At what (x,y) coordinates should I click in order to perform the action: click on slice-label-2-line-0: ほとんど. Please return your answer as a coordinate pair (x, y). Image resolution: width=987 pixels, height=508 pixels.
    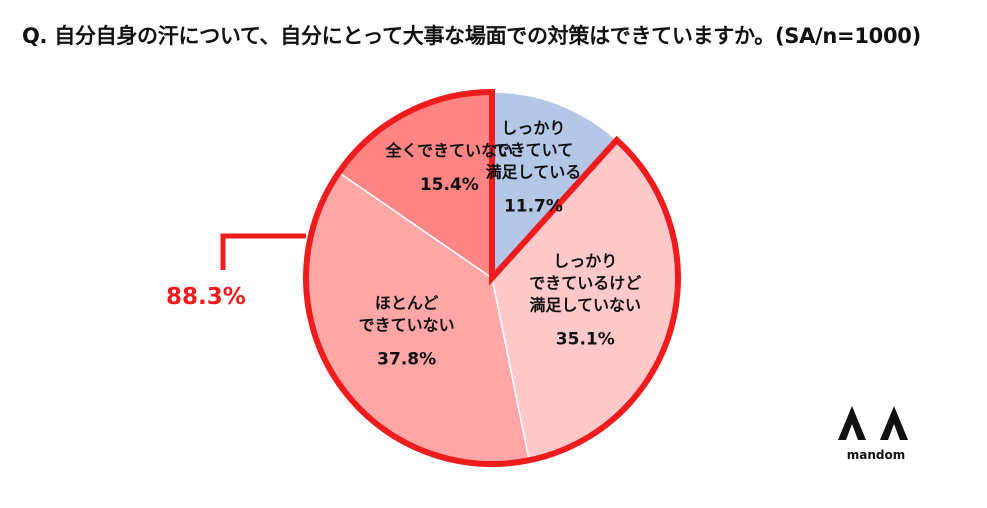
    Looking at the image, I should click on (407, 302).